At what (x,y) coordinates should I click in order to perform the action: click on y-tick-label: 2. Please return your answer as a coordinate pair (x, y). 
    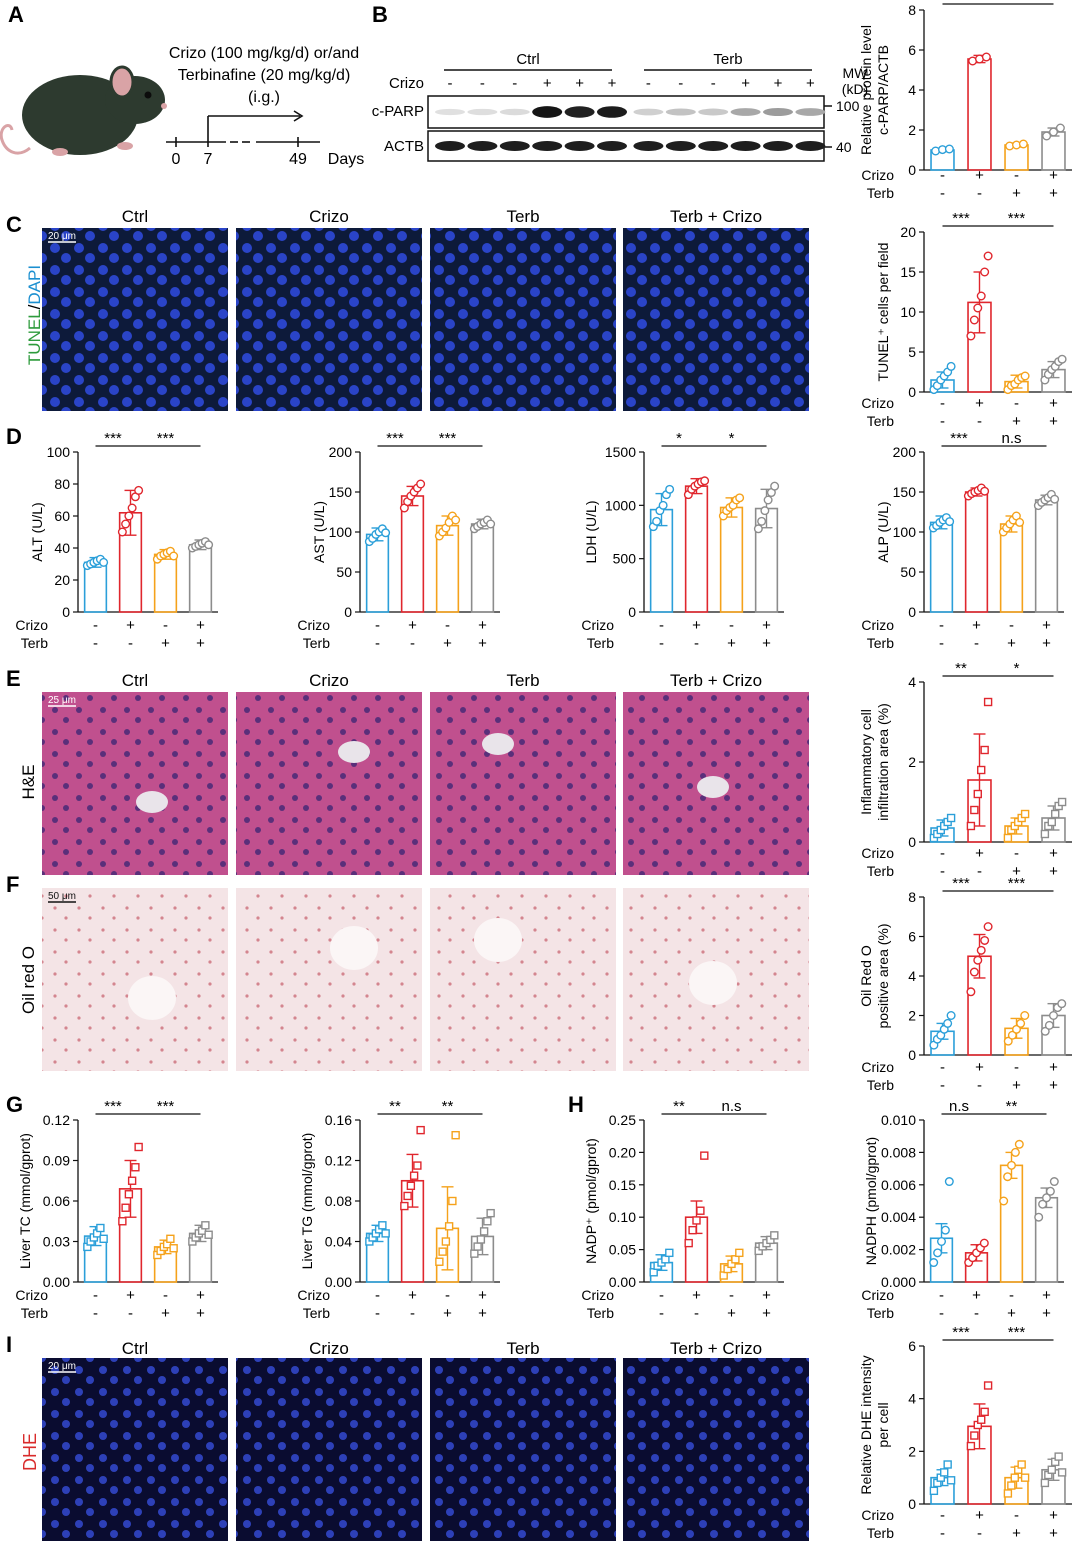
    Looking at the image, I should click on (912, 762).